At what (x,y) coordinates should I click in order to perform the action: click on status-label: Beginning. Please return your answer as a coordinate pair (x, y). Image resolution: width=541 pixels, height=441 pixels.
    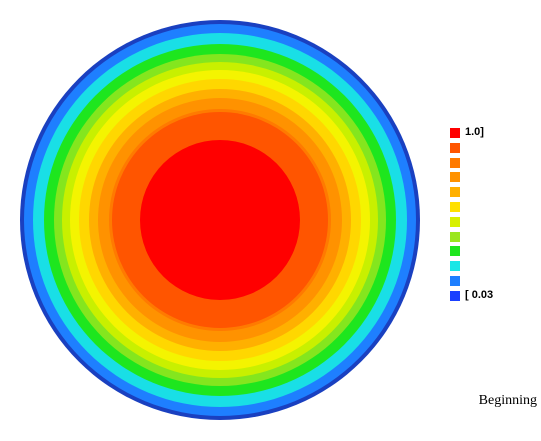
    Looking at the image, I should click on (507, 400).